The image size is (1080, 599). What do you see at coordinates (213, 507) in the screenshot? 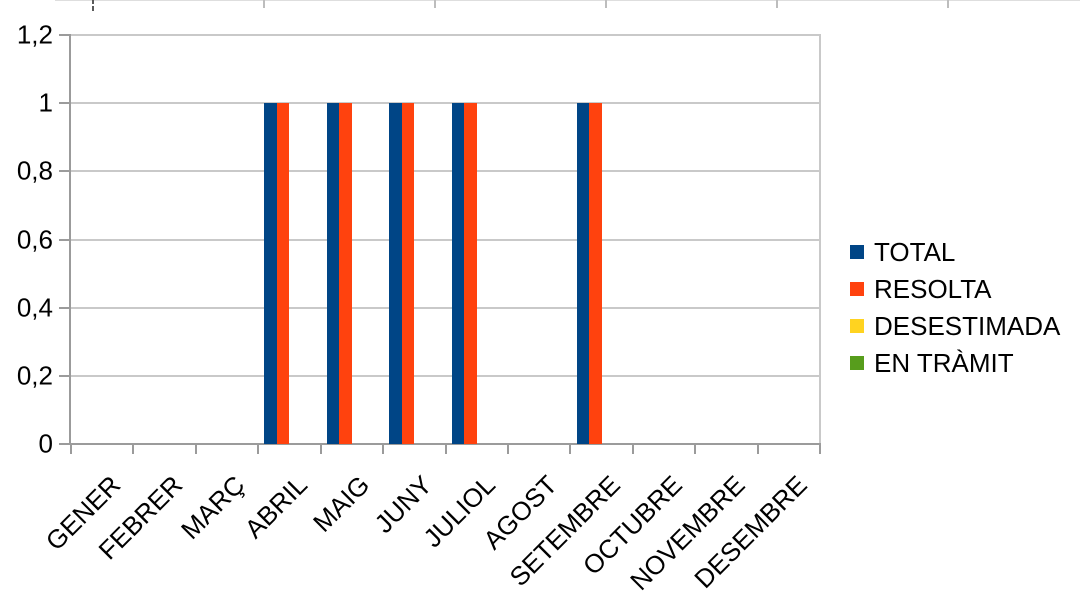
I see `x-axis-label-mar: MARÇ` at bounding box center [213, 507].